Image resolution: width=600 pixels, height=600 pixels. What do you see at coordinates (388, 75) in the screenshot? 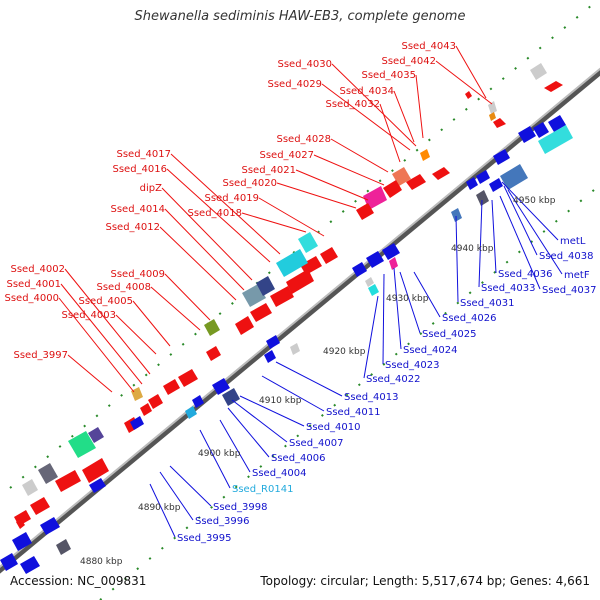
I see `gene-label: Ssed_4035` at bounding box center [388, 75].